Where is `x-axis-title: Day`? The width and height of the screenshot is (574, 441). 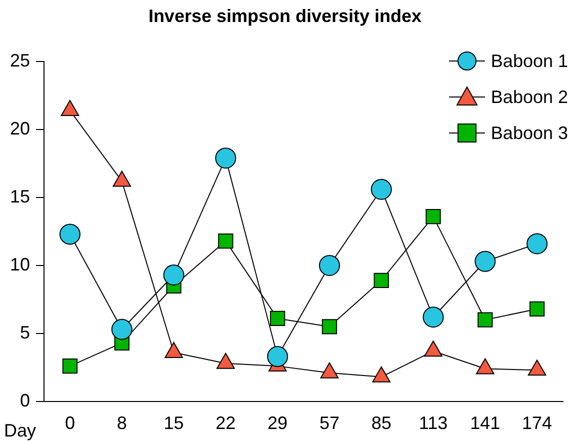
x-axis-title: Day is located at coordinates (20, 430).